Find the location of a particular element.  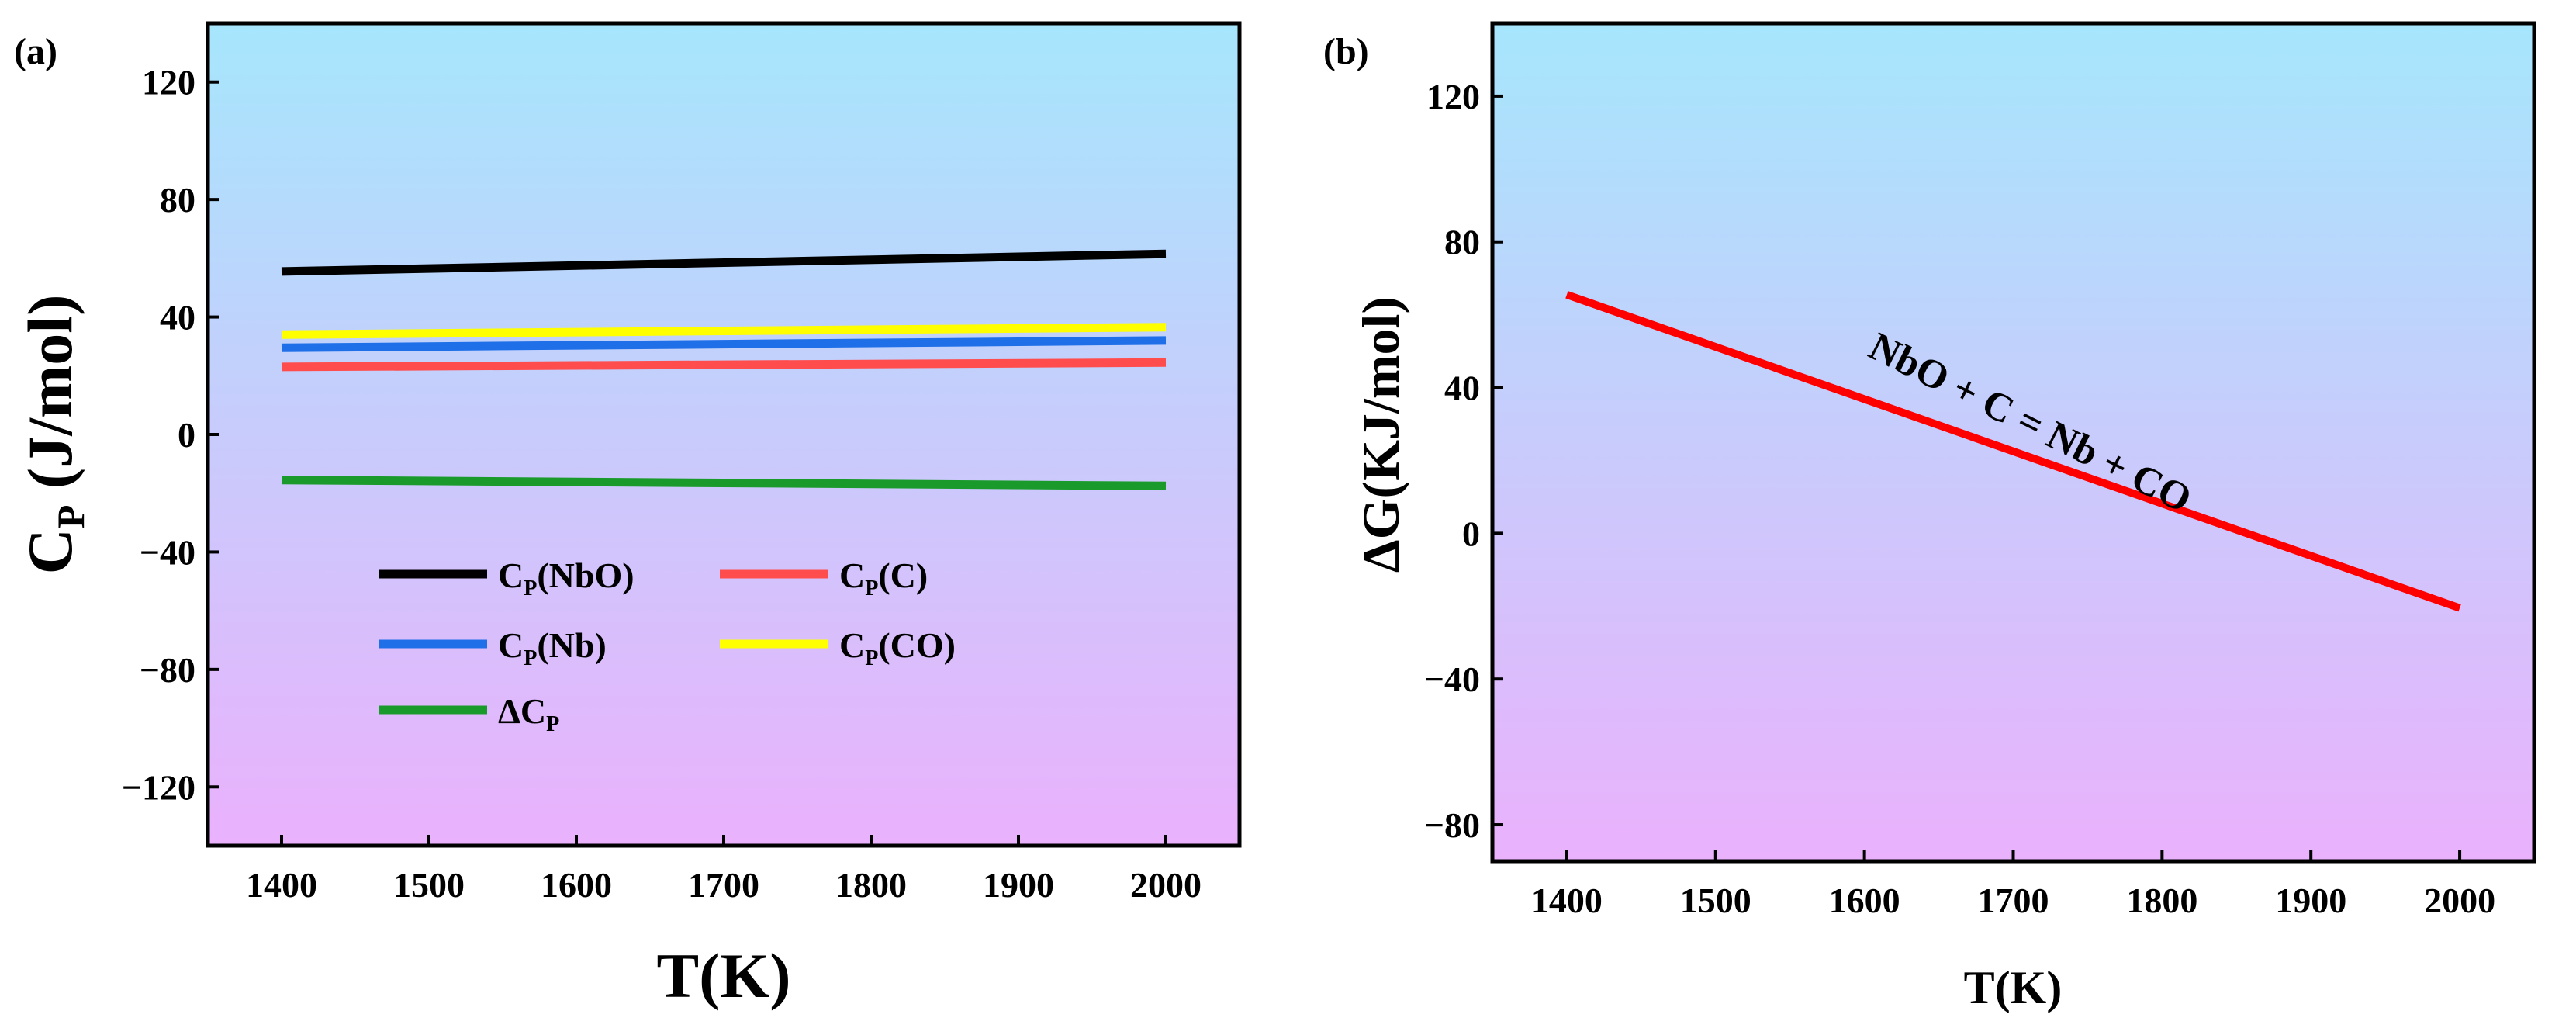

x-axis-label-b: T(K) is located at coordinates (2013, 987).